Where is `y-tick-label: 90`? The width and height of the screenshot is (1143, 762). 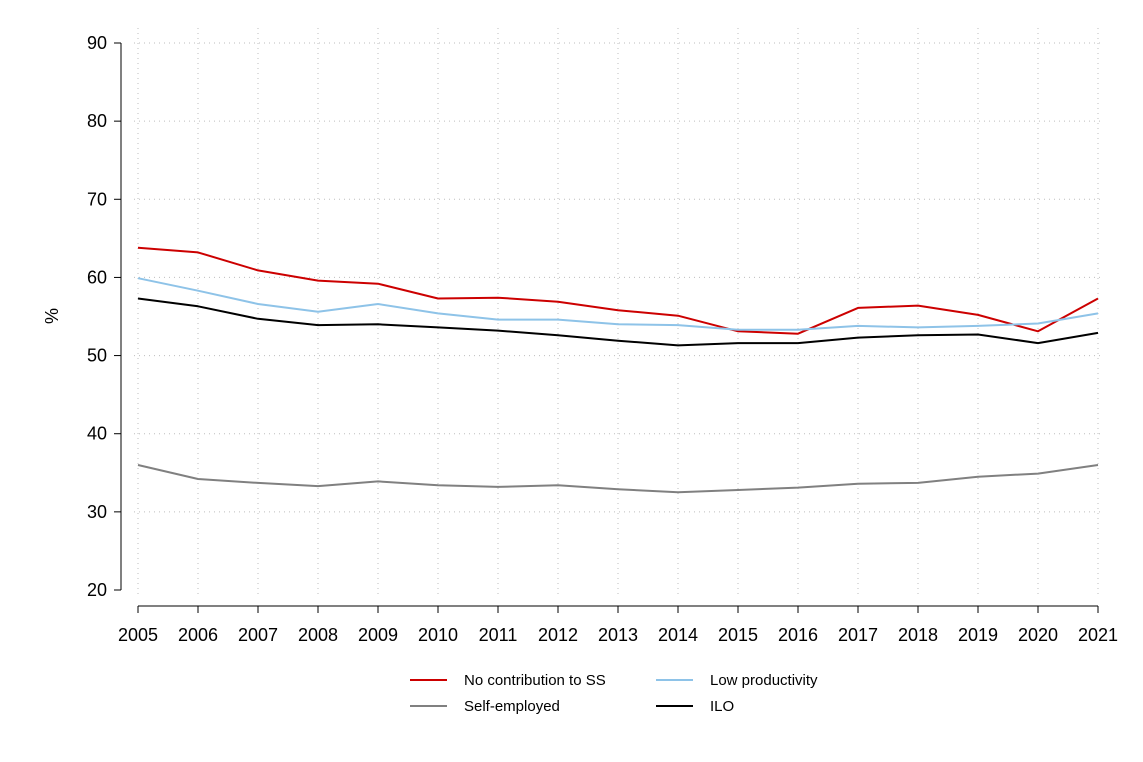 y-tick-label: 90 is located at coordinates (97, 43).